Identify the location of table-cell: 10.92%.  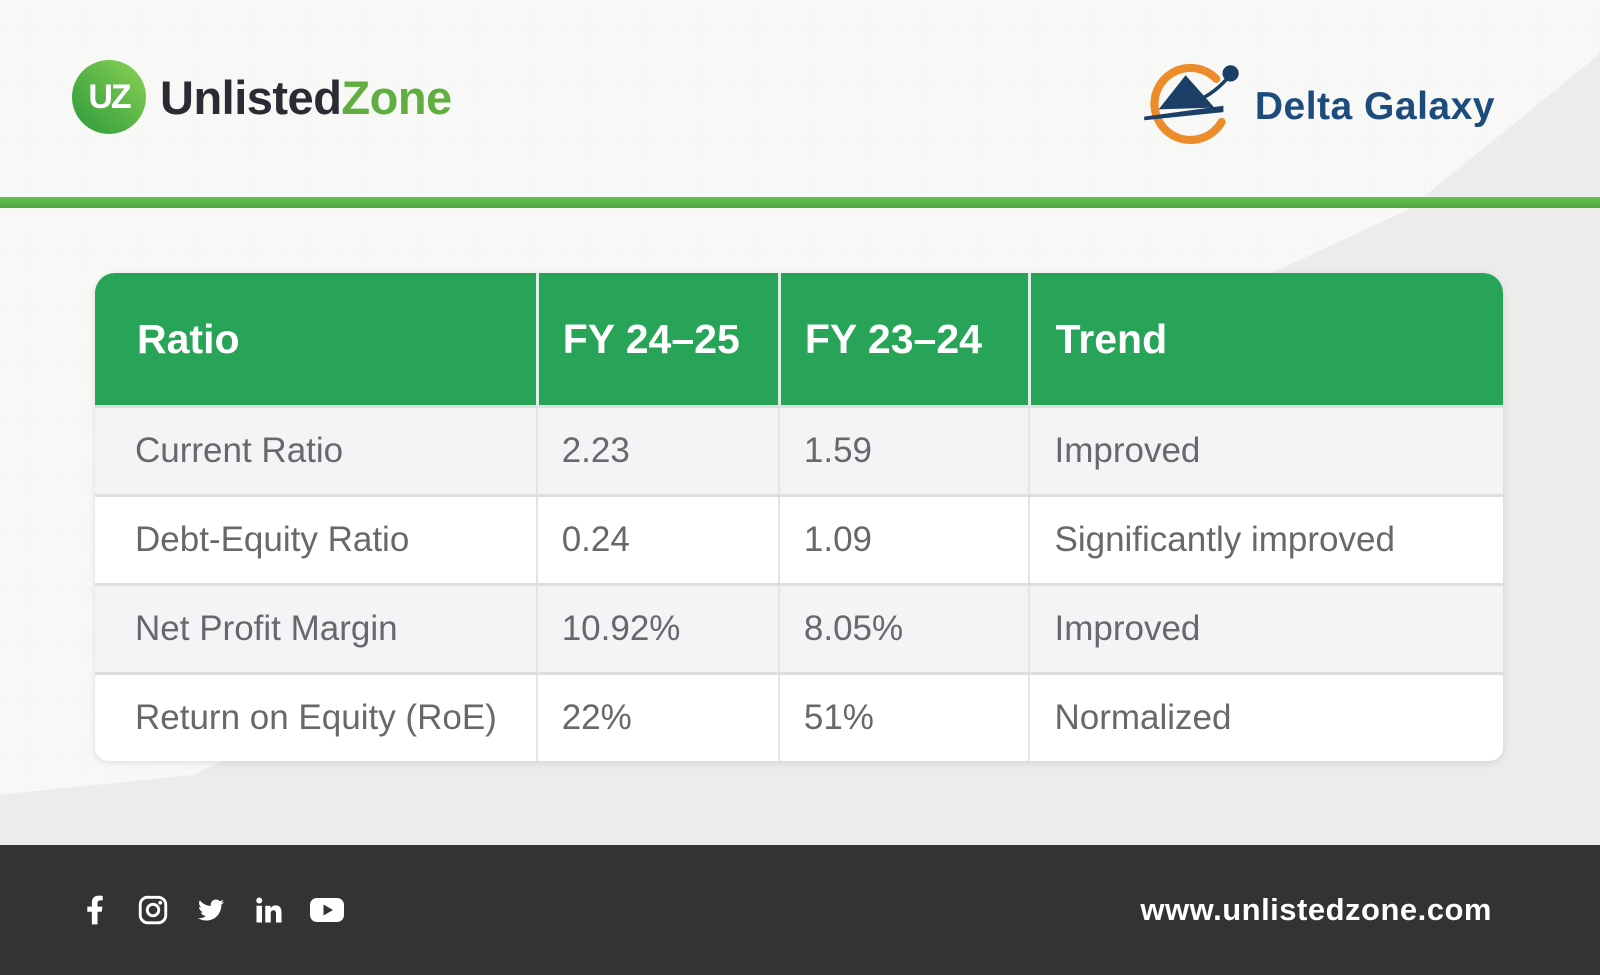
(656, 629).